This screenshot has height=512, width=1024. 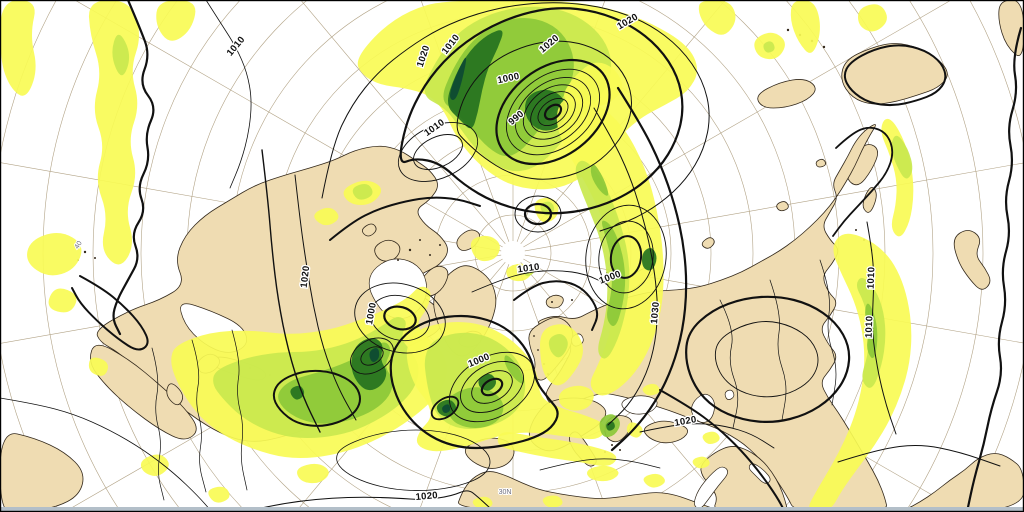 What do you see at coordinates (820, 163) in the screenshot?
I see `landmass-wrangel` at bounding box center [820, 163].